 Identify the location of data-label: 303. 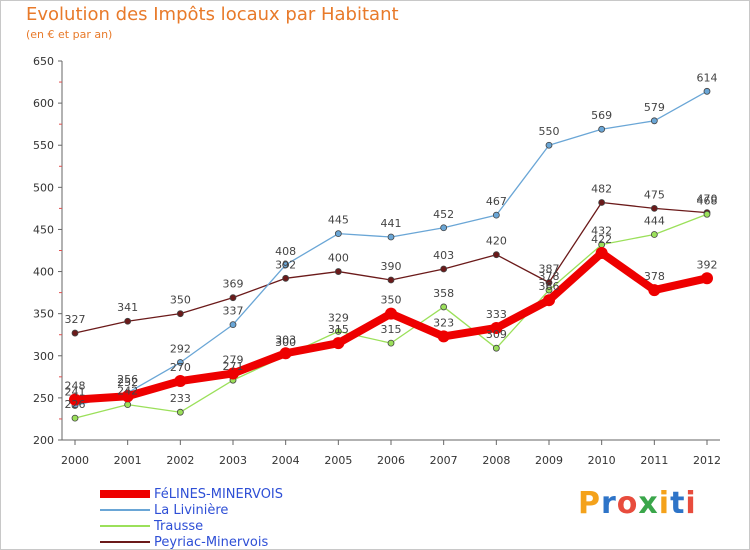
(285, 339).